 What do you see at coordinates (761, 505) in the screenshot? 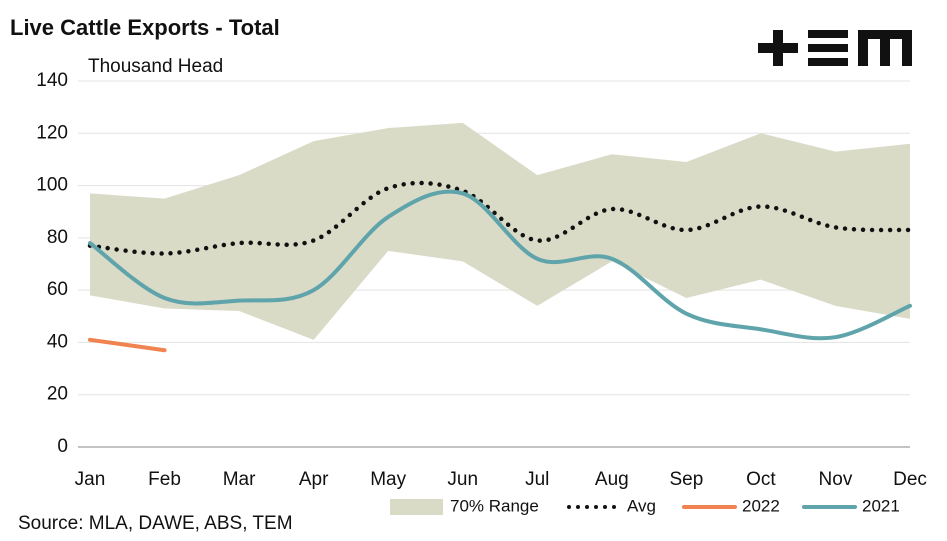
I see `legend-label: 2022` at bounding box center [761, 505].